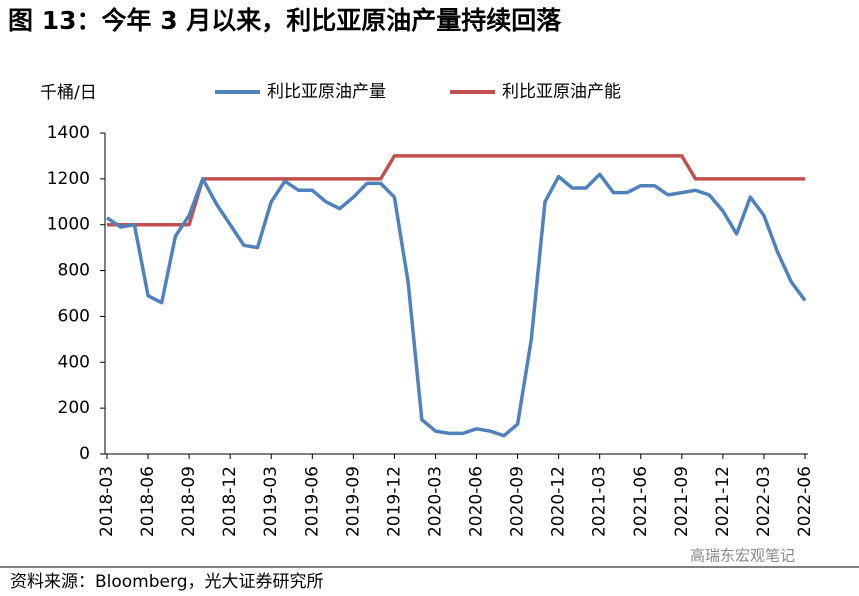 Image resolution: width=859 pixels, height=596 pixels. Describe the element at coordinates (74, 316) in the screenshot. I see `y-tick-label: 600` at that location.